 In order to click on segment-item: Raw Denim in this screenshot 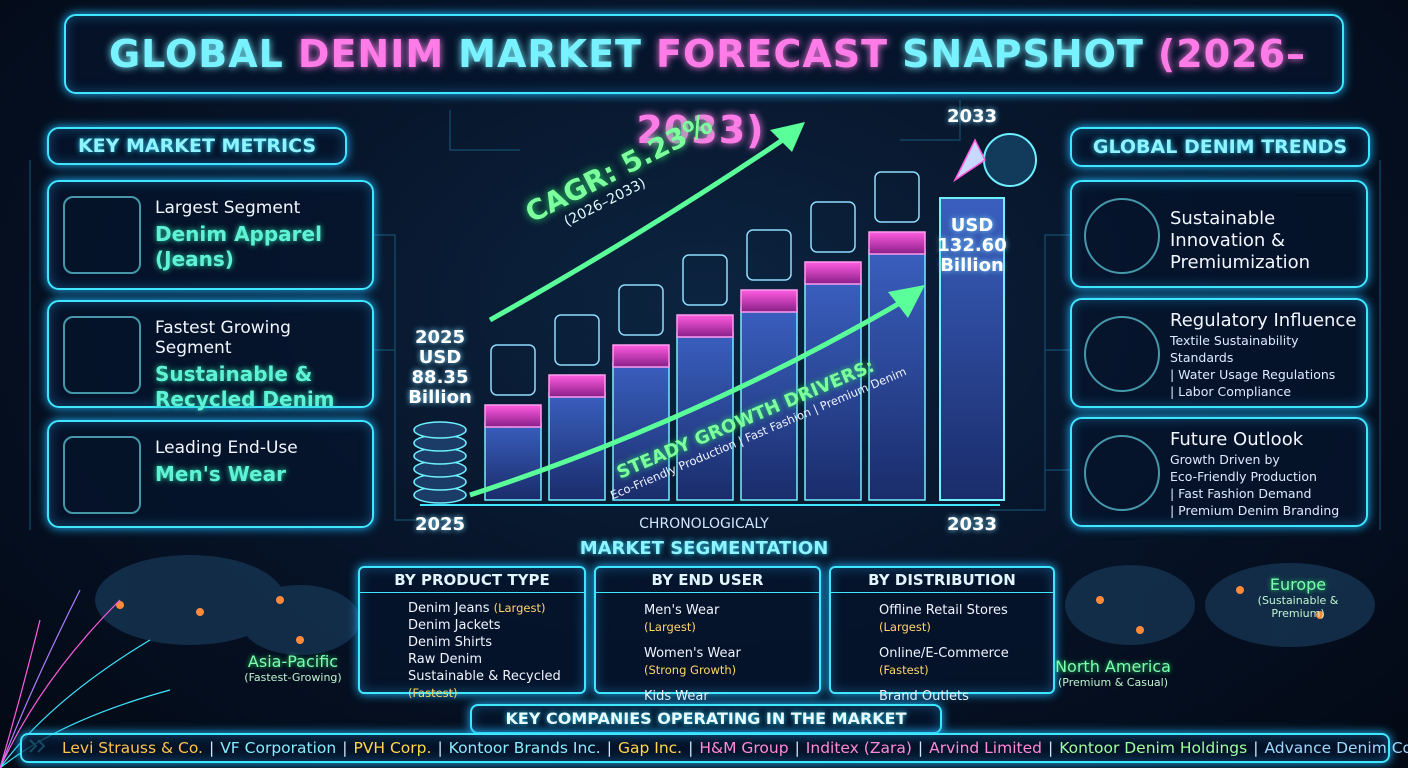, I will do `click(494, 659)`.